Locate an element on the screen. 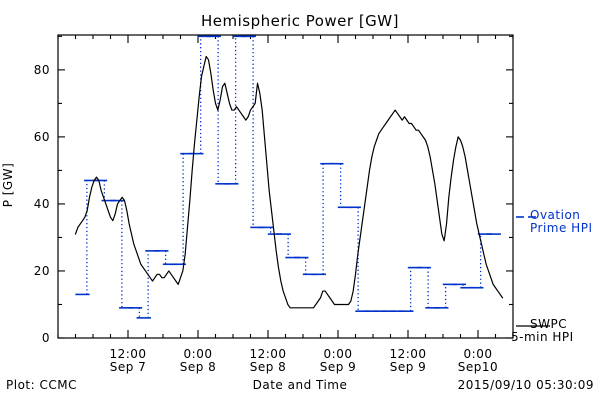  legend-entry-swpc: SWPC 5-min HPI is located at coordinates (542, 330).